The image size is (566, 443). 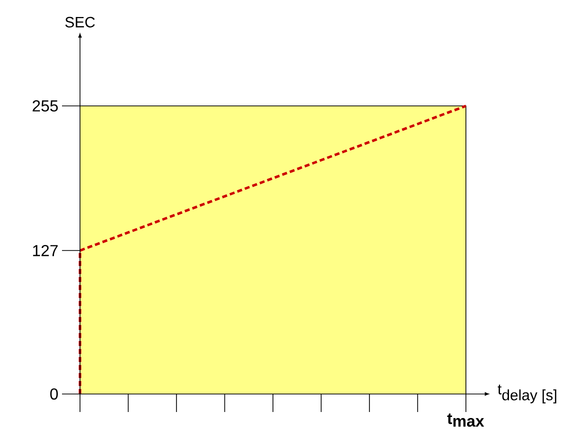 What do you see at coordinates (80, 22) in the screenshot?
I see `y-axis-title: SEC` at bounding box center [80, 22].